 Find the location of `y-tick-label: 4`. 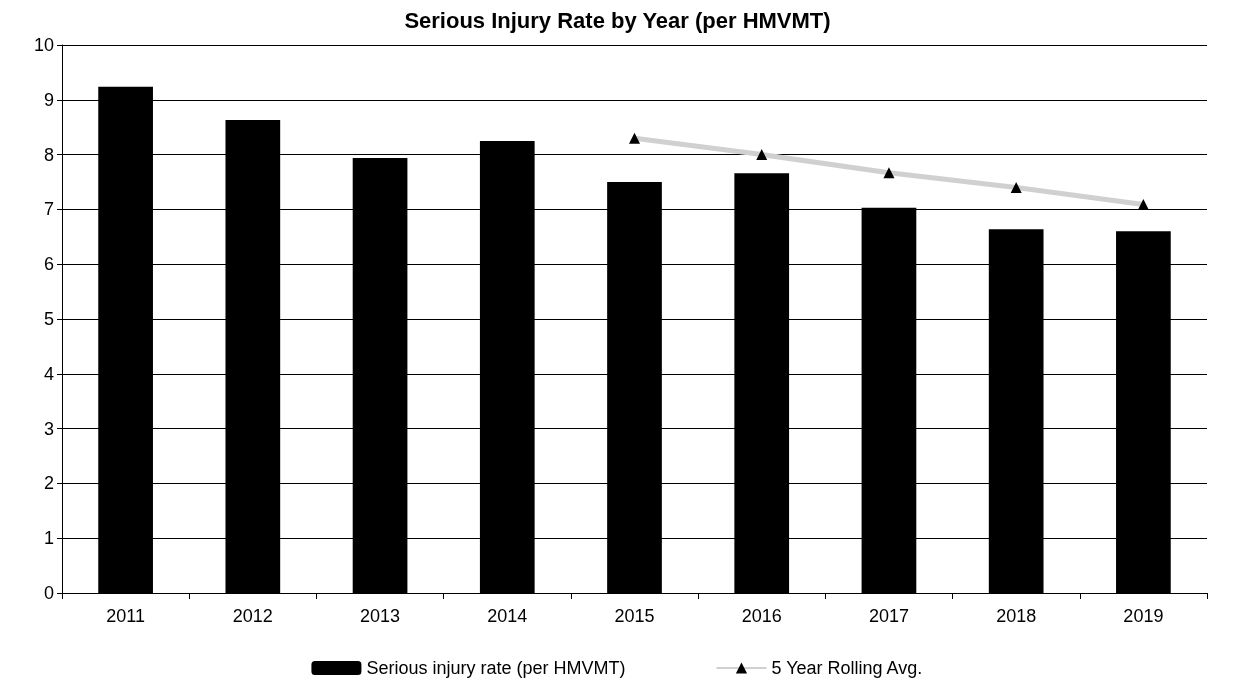

y-tick-label: 4 is located at coordinates (48, 373).